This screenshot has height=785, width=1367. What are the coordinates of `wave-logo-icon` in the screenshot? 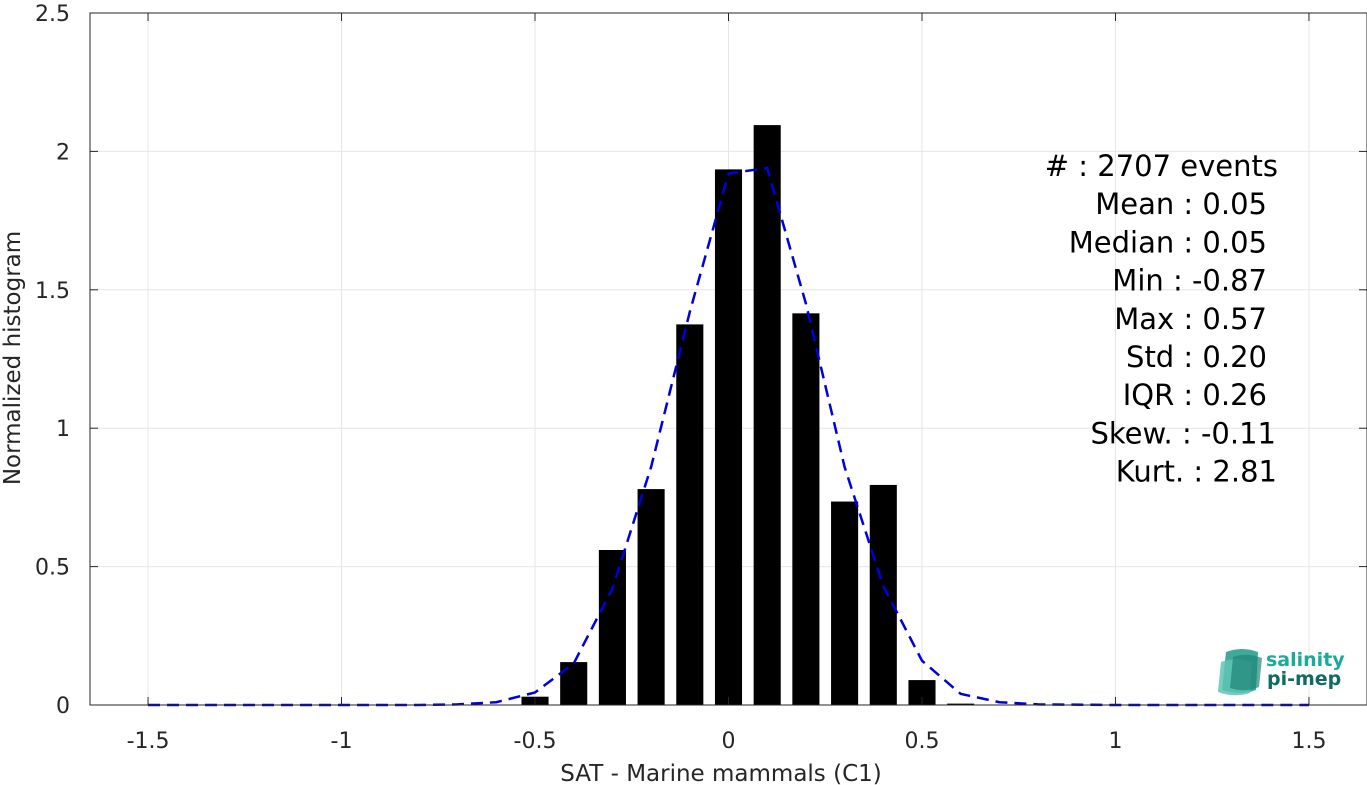 It's located at (1240, 672).